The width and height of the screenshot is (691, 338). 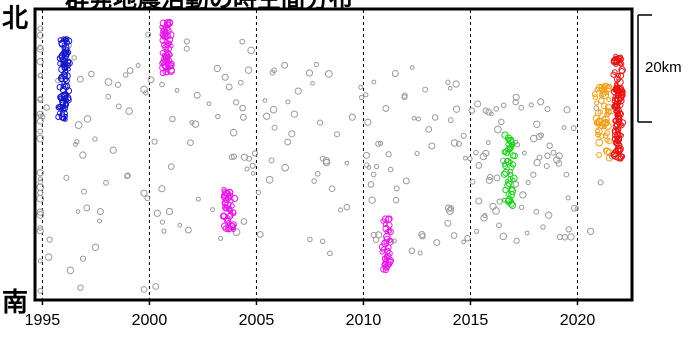 I want to click on x-tick-label: 1995, so click(x=43, y=320).